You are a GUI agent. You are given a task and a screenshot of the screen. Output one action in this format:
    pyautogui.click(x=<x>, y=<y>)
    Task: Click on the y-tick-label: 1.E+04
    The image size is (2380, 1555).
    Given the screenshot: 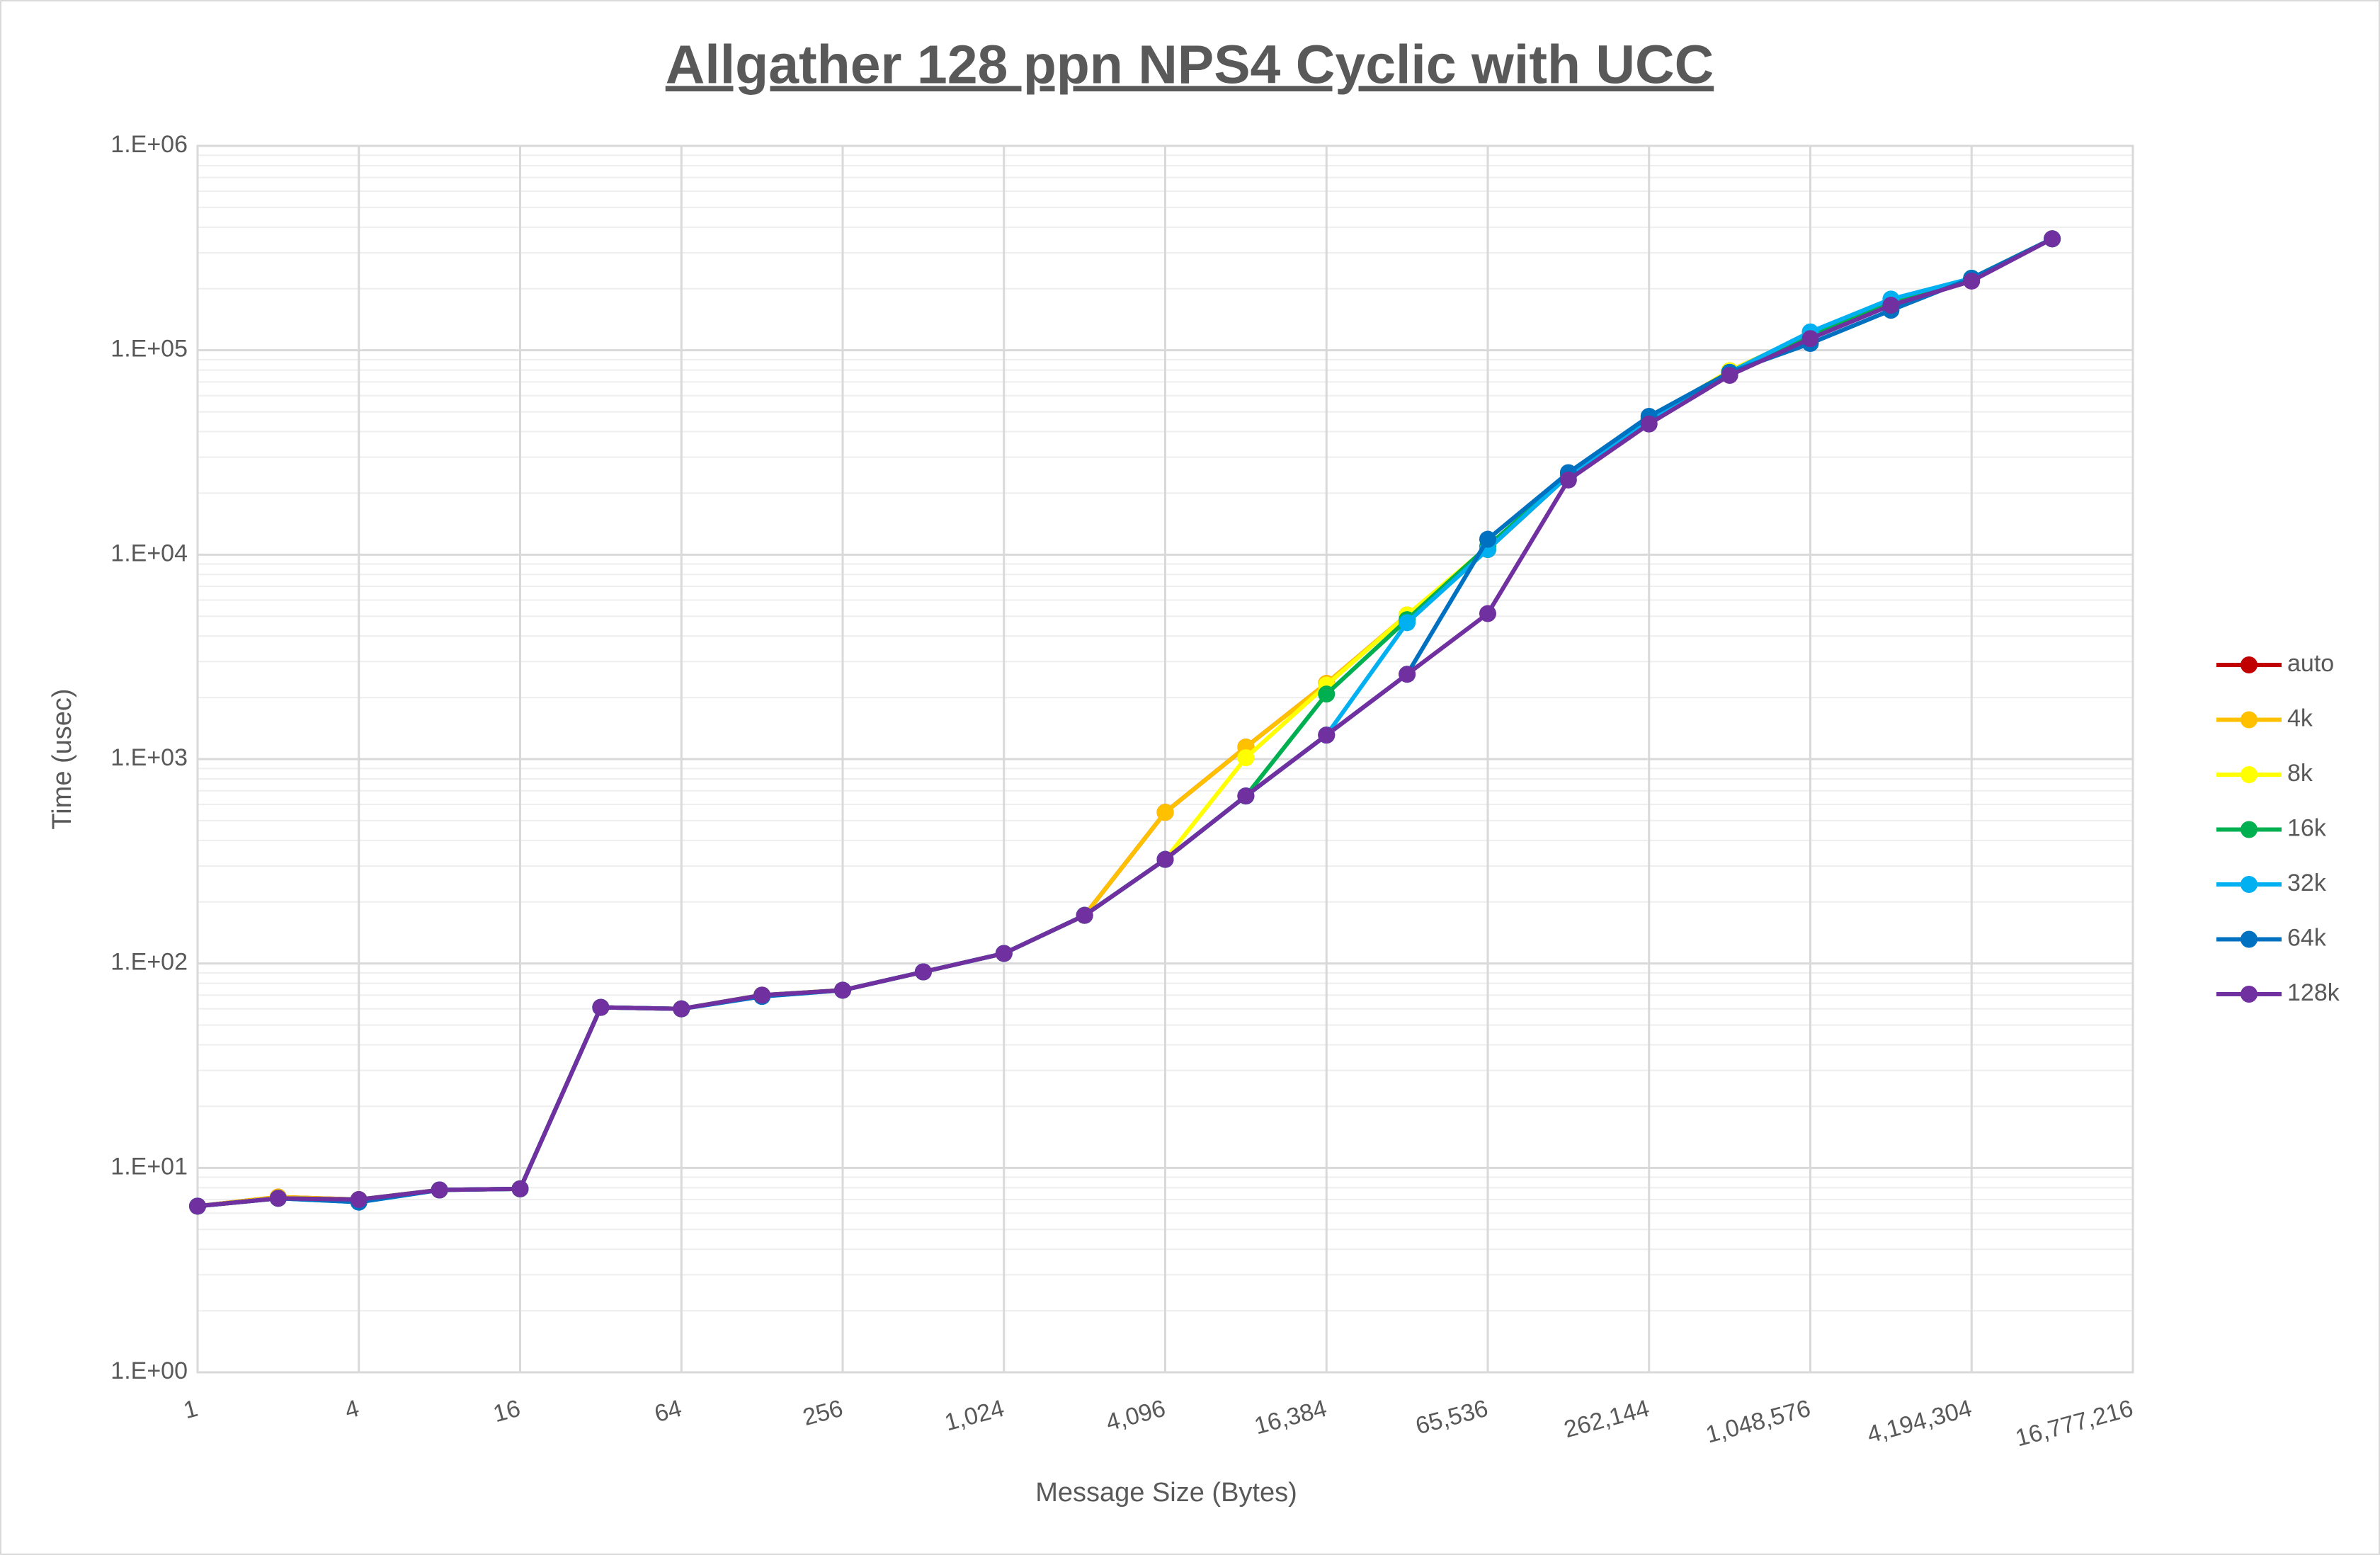 What is the action you would take?
    pyautogui.click(x=149, y=553)
    